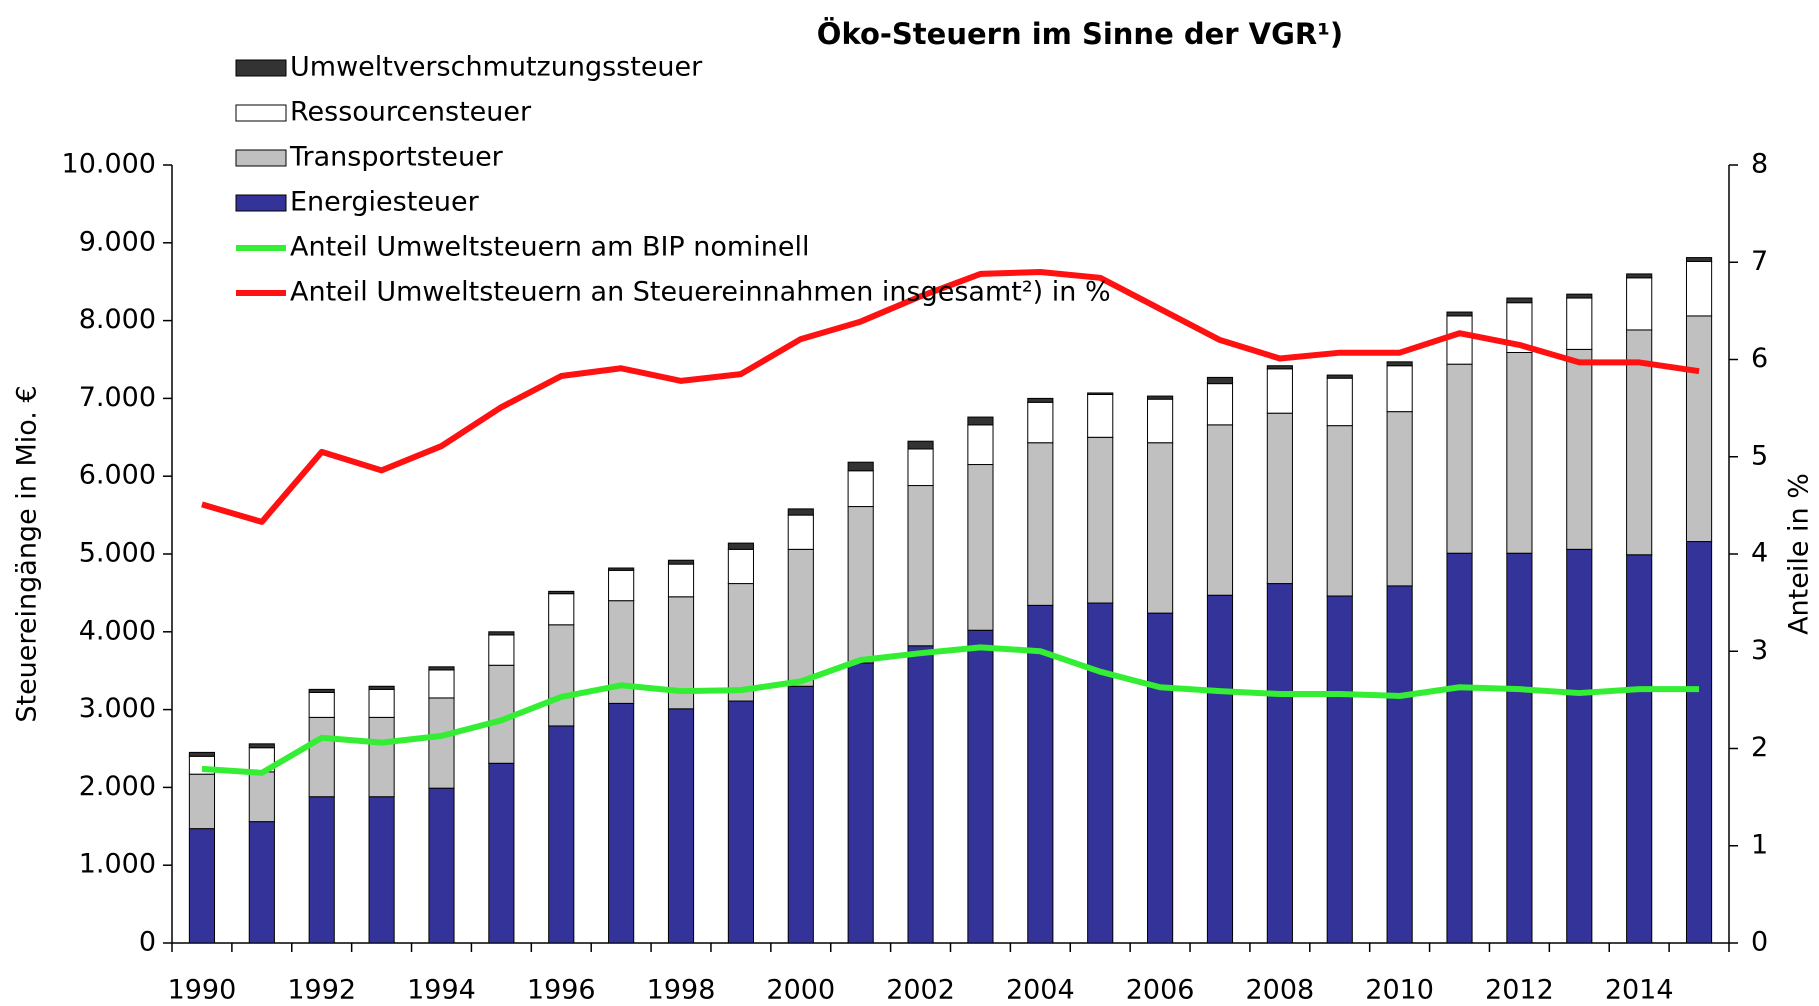 Image resolution: width=1819 pixels, height=1006 pixels. I want to click on y-tick-label: 9.000, so click(117, 241).